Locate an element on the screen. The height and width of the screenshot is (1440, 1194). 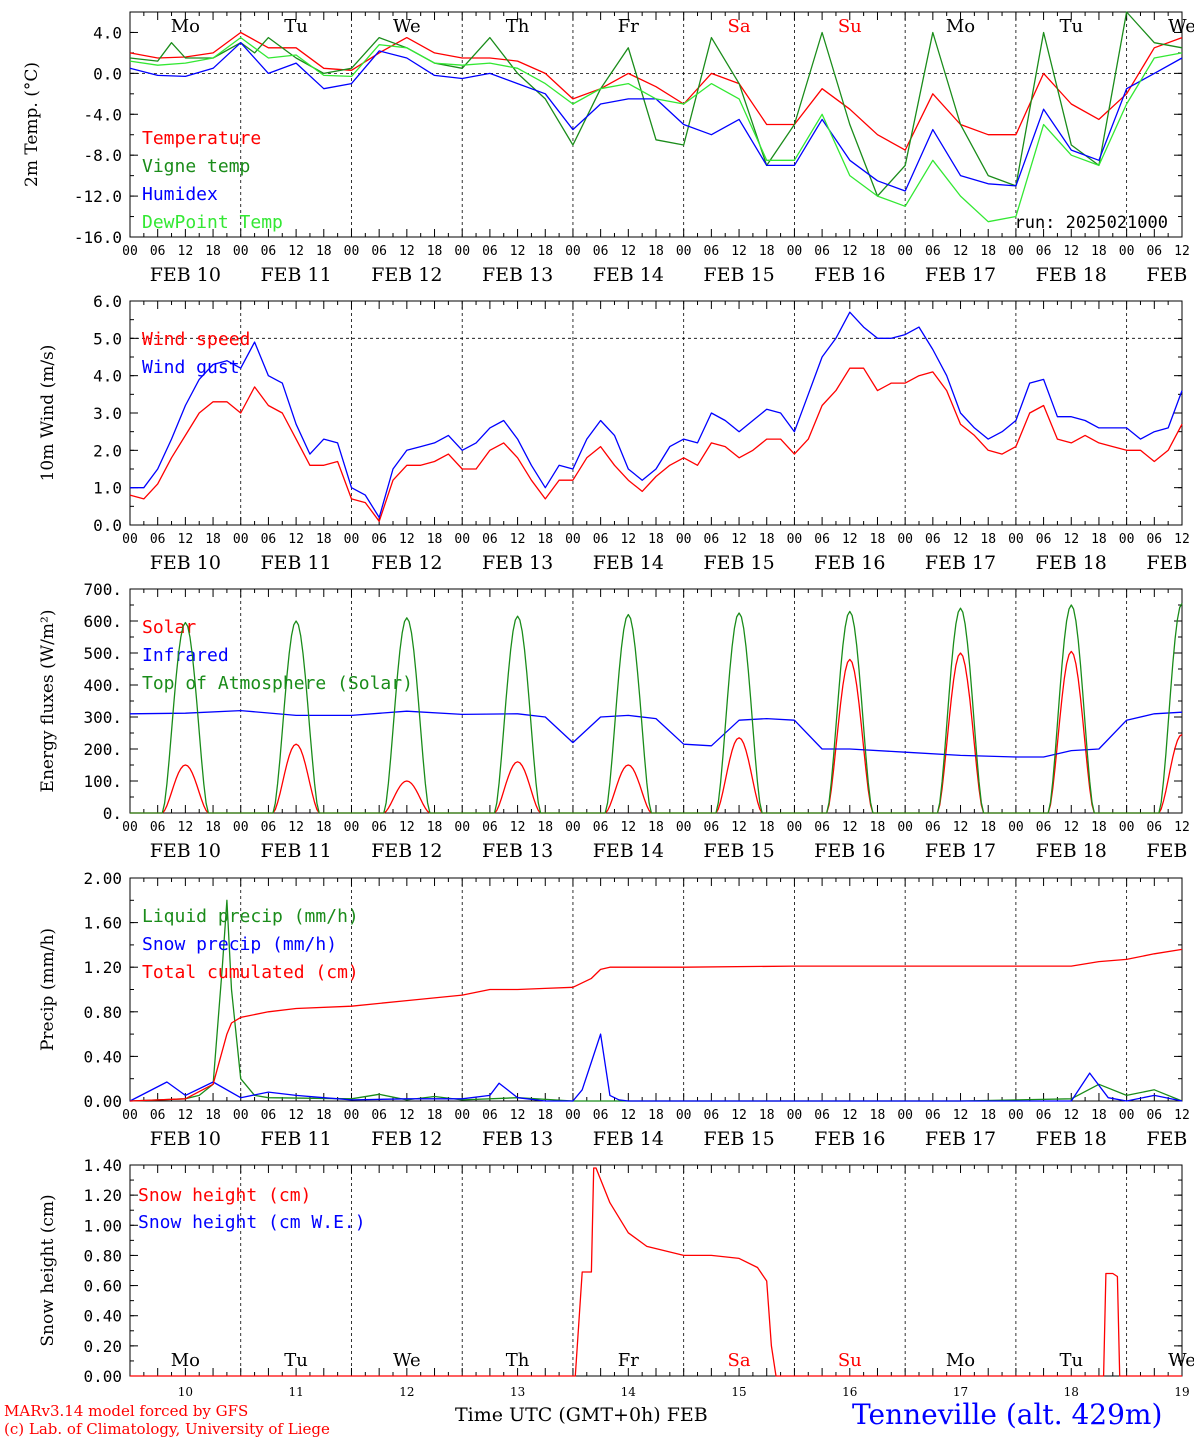
day-number-label: 16 is located at coordinates (849, 1392).